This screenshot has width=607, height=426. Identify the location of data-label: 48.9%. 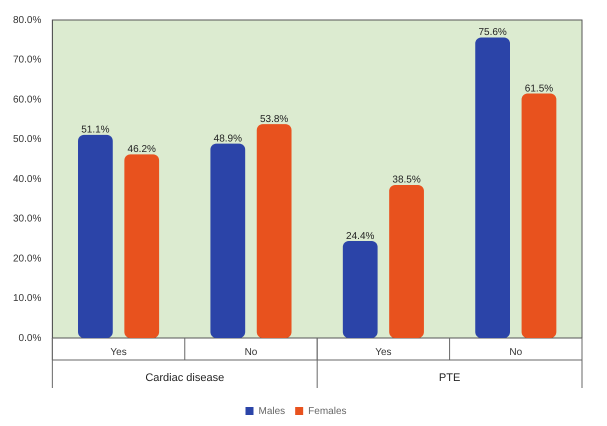
(228, 138).